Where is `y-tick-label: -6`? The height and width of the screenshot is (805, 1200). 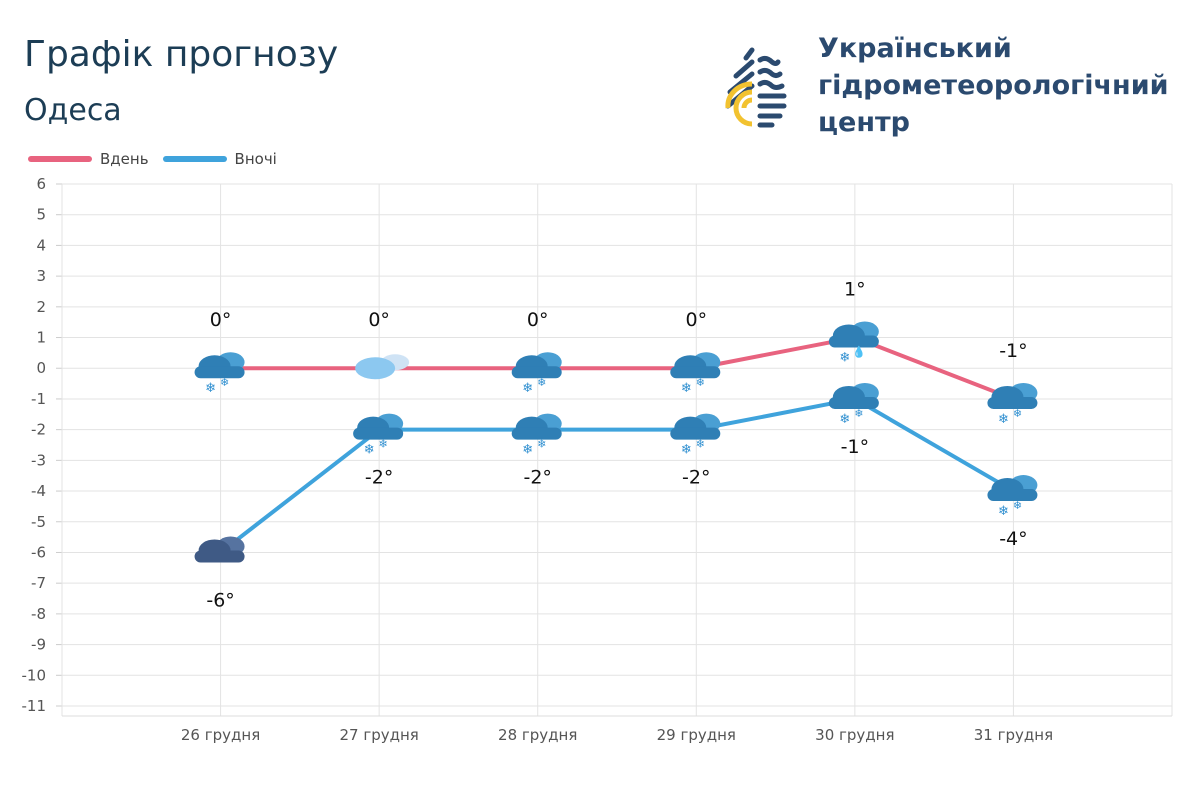
y-tick-label: -6 is located at coordinates (38, 552).